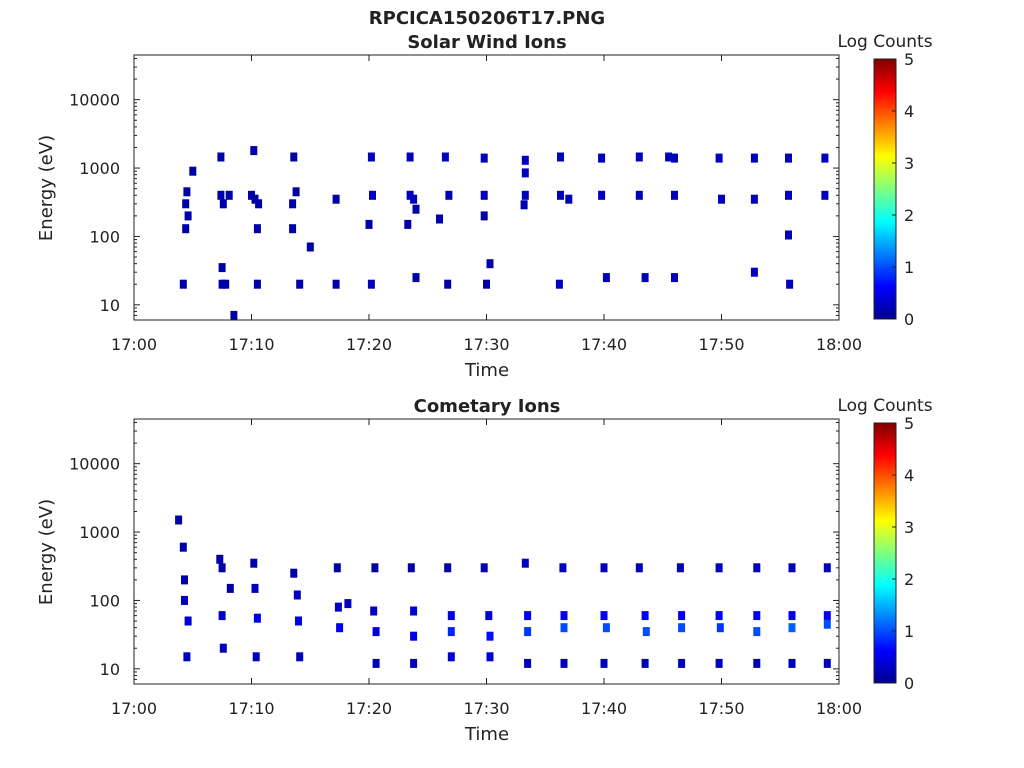 This screenshot has width=1024, height=768. I want to click on heatmap-cells, so click(504, 233).